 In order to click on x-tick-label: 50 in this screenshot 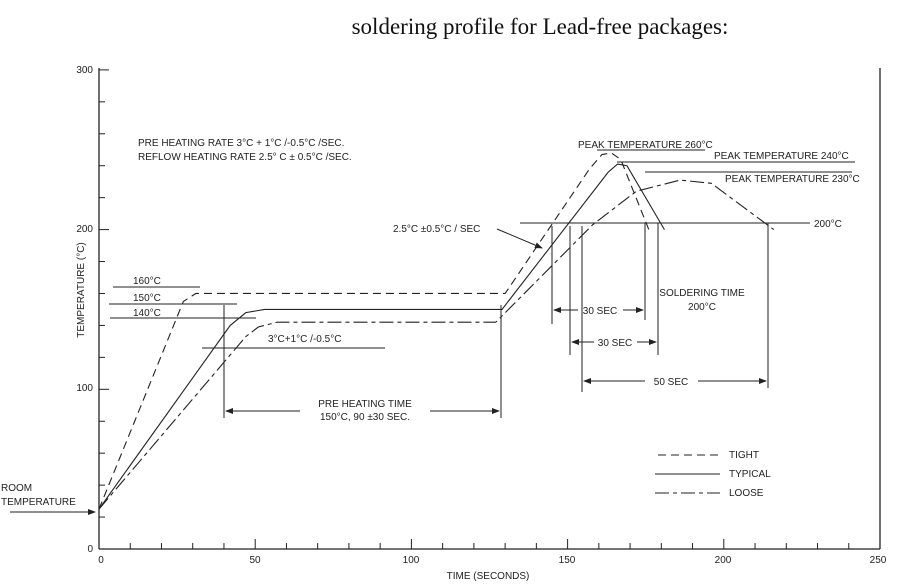, I will do `click(255, 560)`.